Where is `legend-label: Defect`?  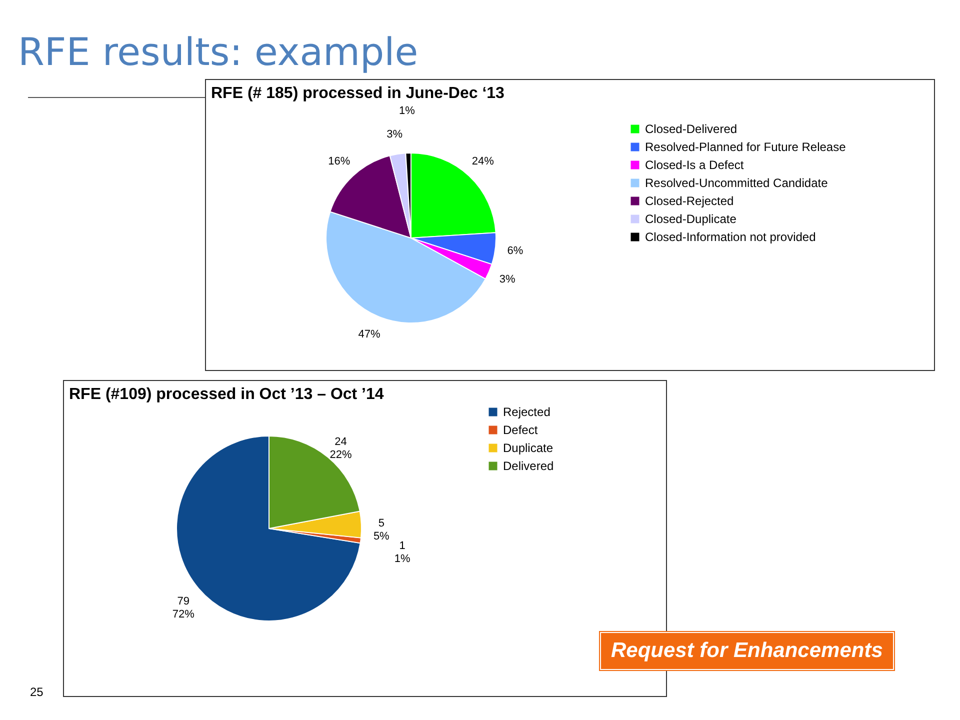
legend-label: Defect is located at coordinates (520, 430).